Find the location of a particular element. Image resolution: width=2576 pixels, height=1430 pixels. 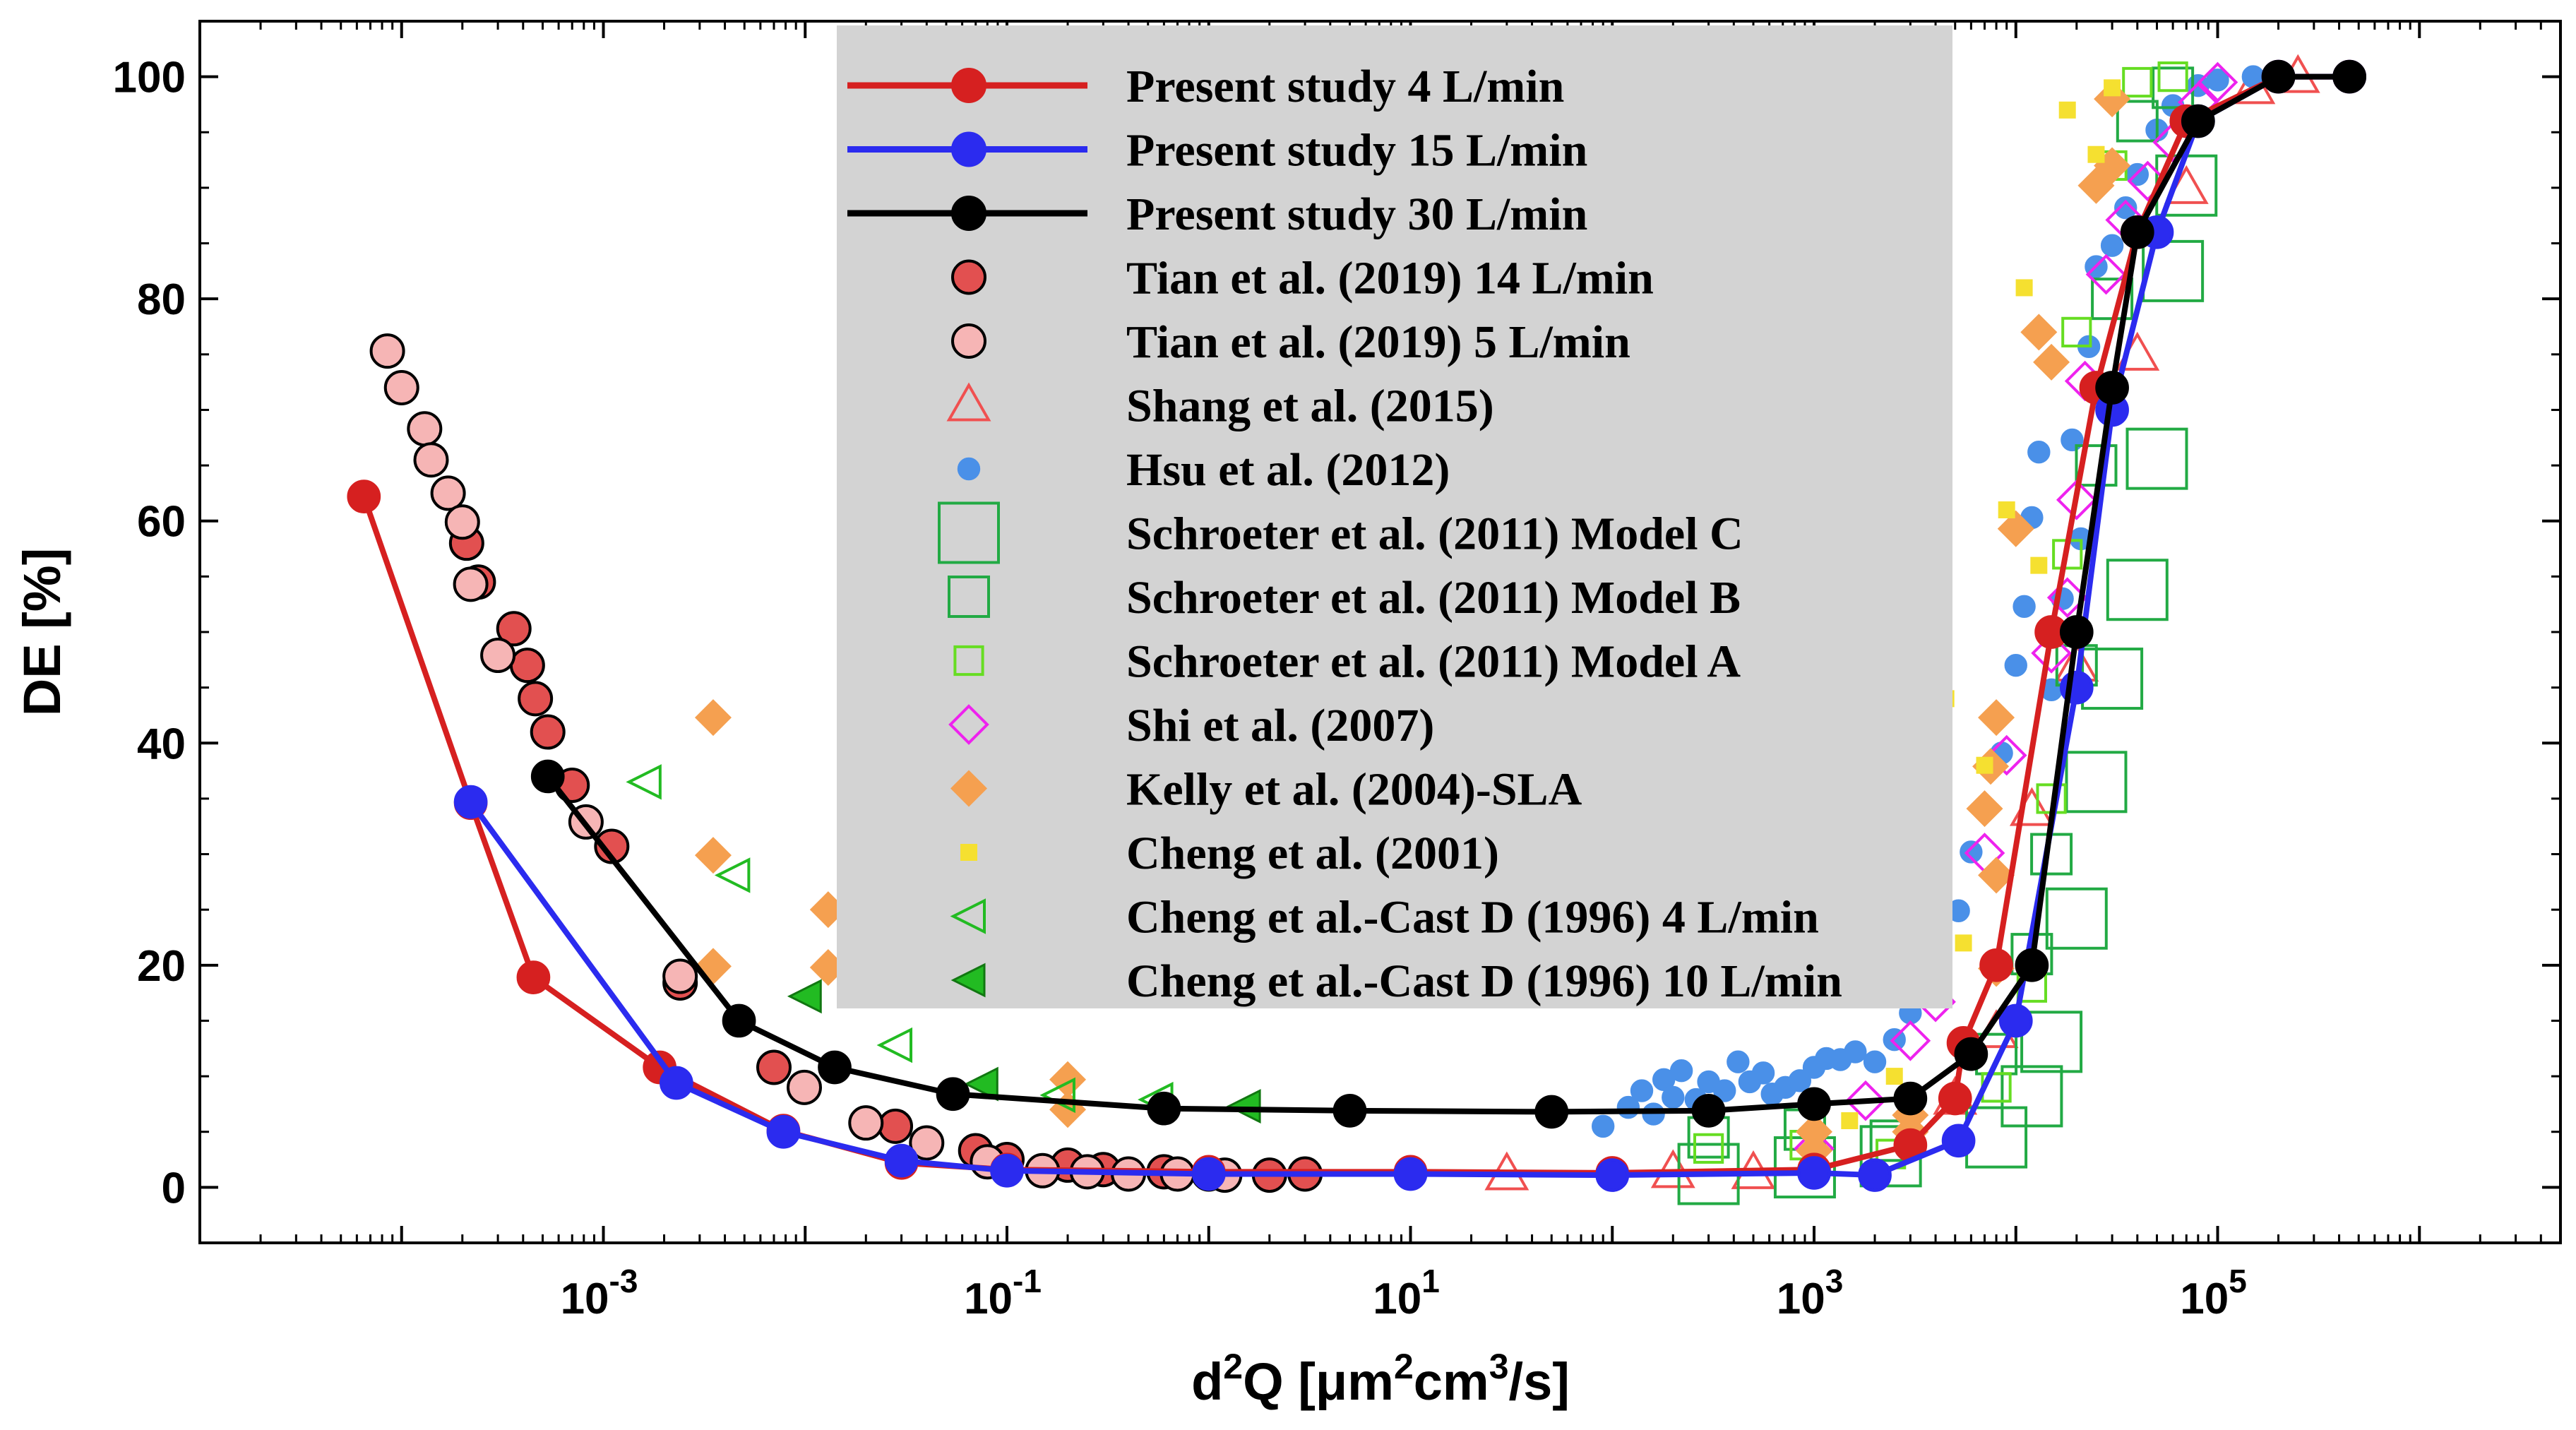

legend-item: Shi et al. (2007) is located at coordinates (1191, 725).